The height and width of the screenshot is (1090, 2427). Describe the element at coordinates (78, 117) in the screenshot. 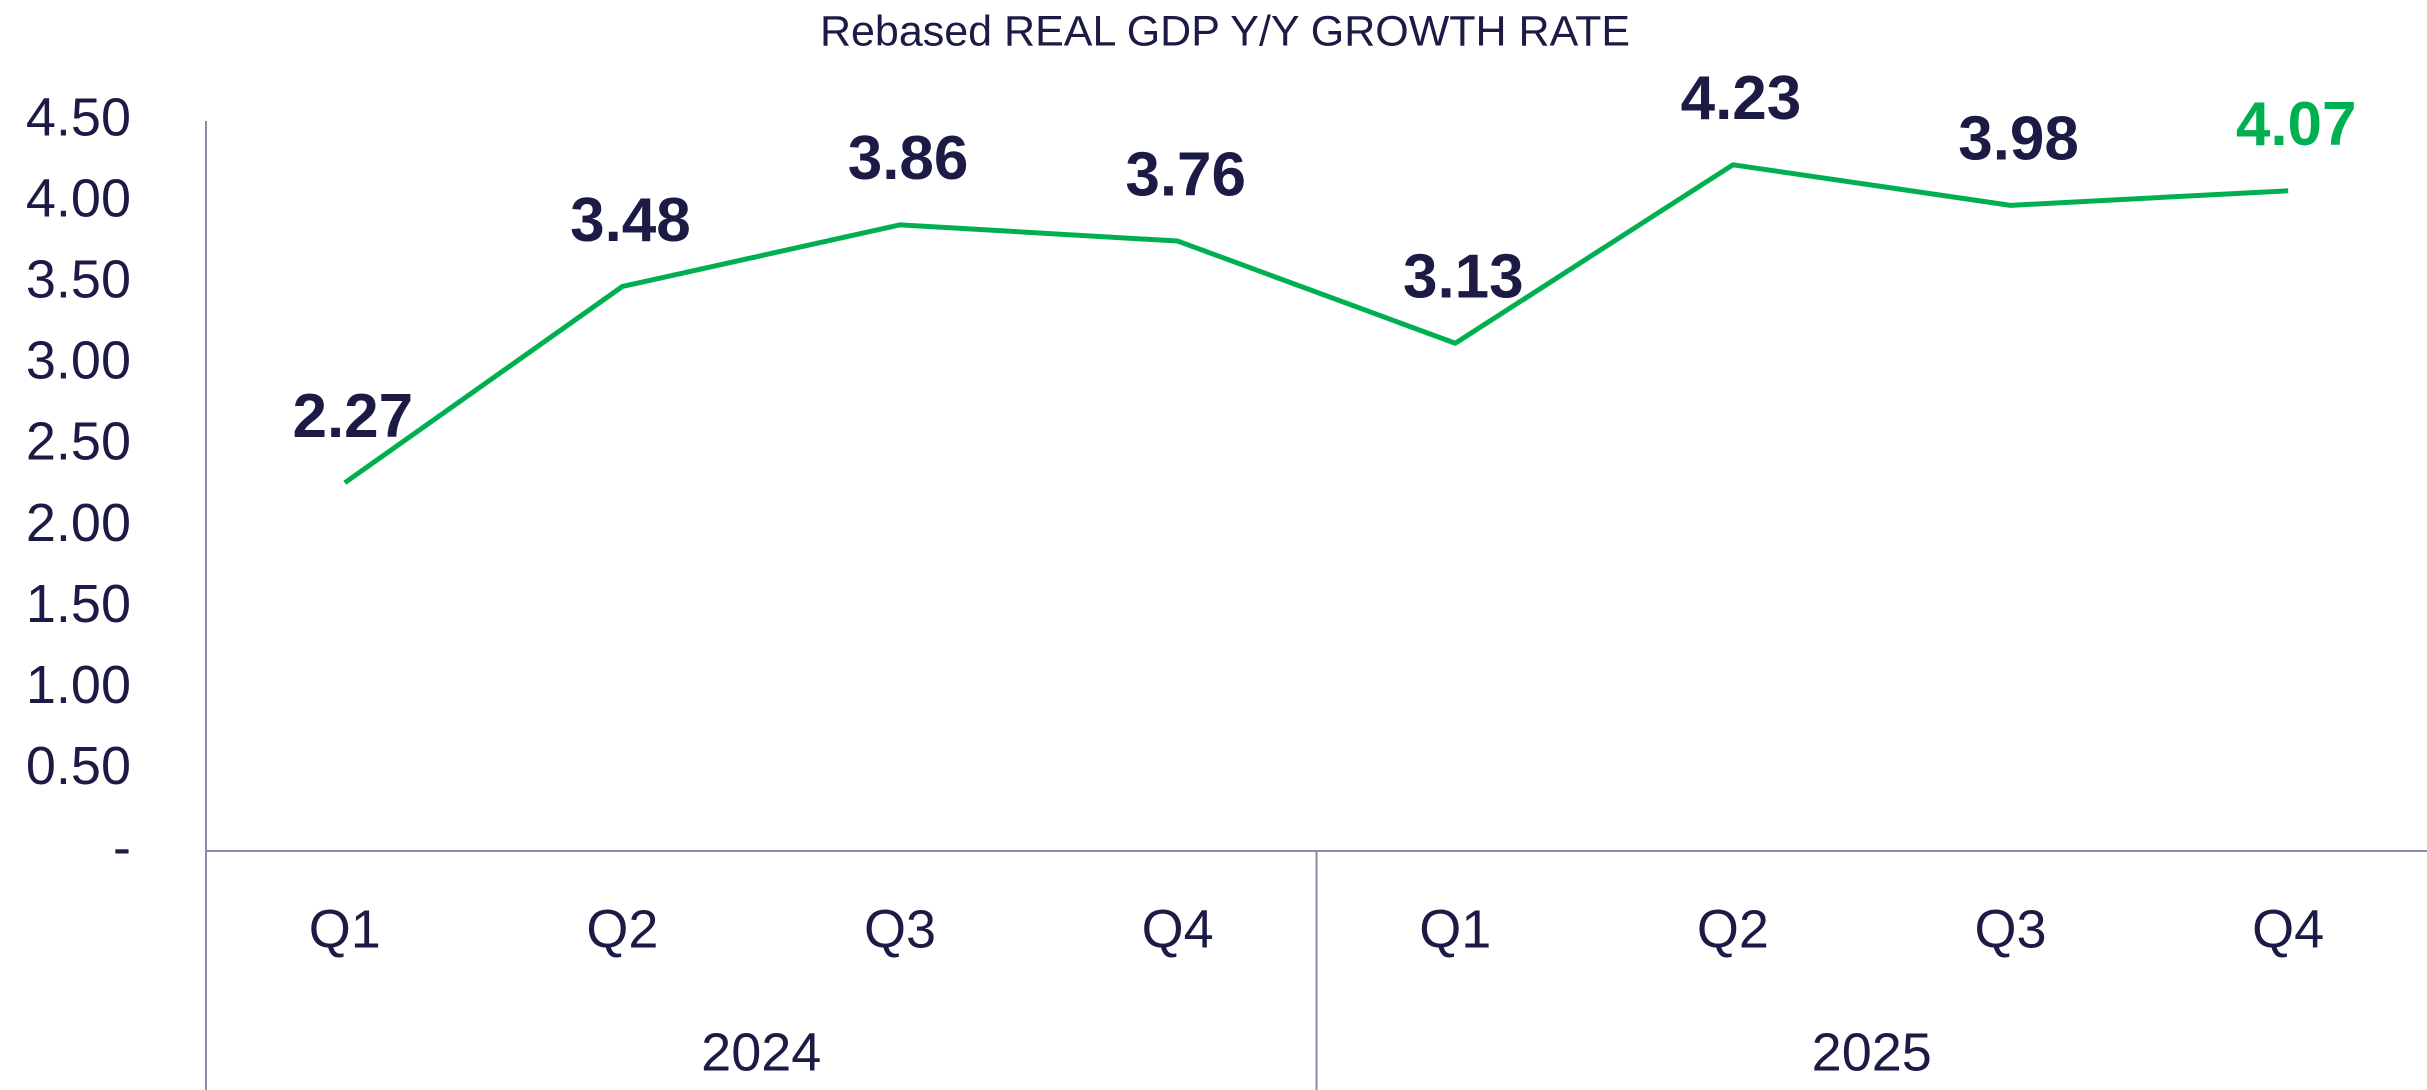

I see `y-tick-label: 4.50` at that location.